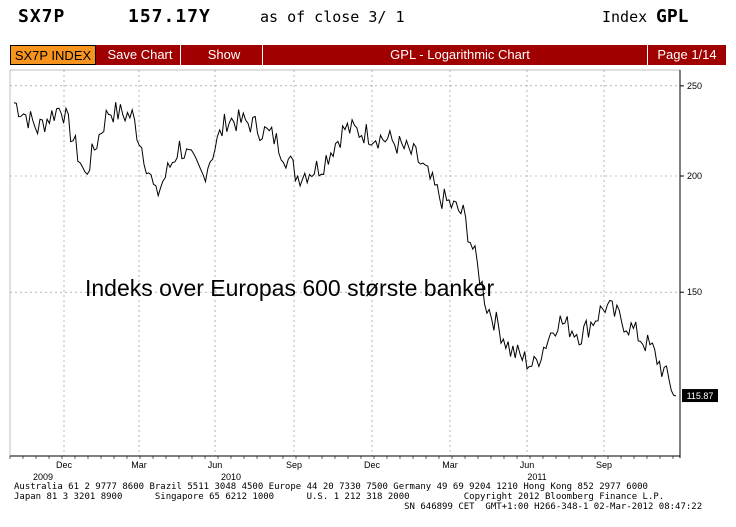 The height and width of the screenshot is (527, 736). I want to click on ticker-symbol: SX7P, so click(42, 16).